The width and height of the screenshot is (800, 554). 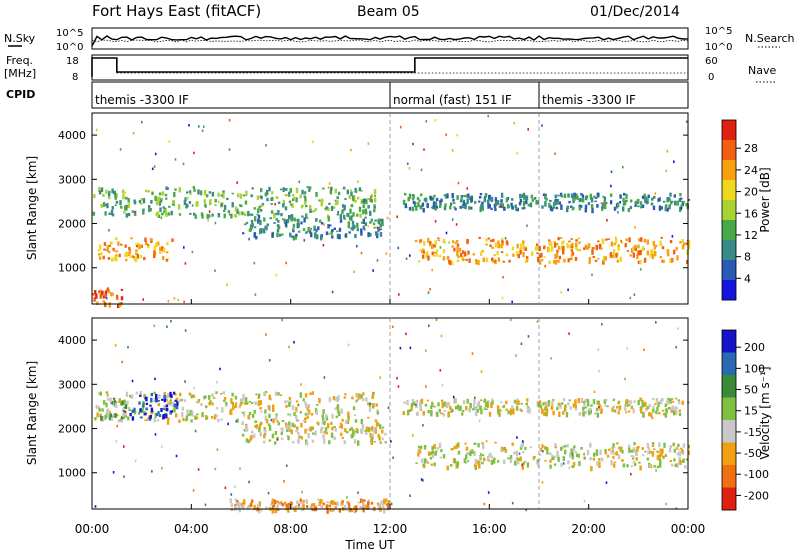 What do you see at coordinates (72, 384) in the screenshot?
I see `y-tick-label: 3000` at bounding box center [72, 384].